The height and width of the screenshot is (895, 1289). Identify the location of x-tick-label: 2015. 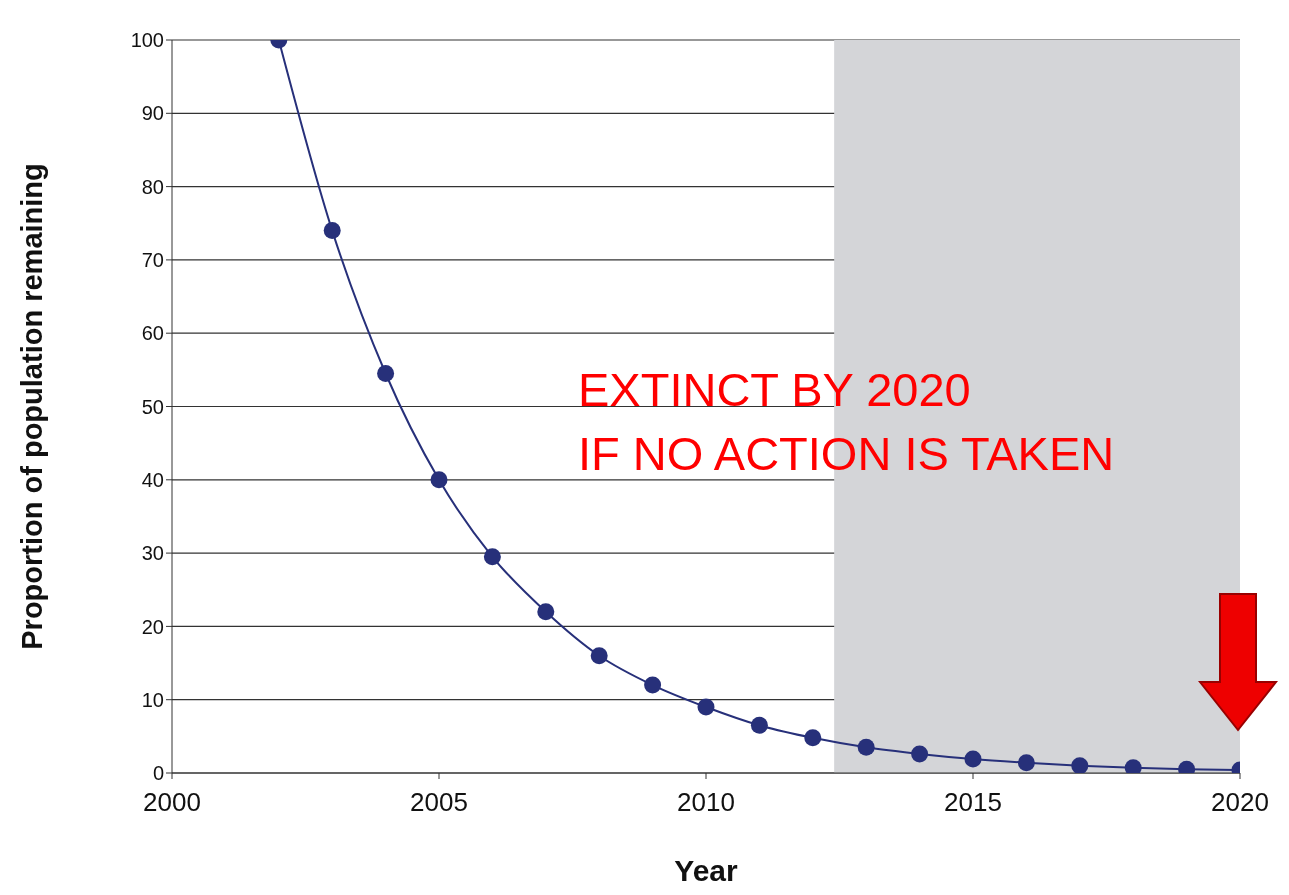
(973, 802).